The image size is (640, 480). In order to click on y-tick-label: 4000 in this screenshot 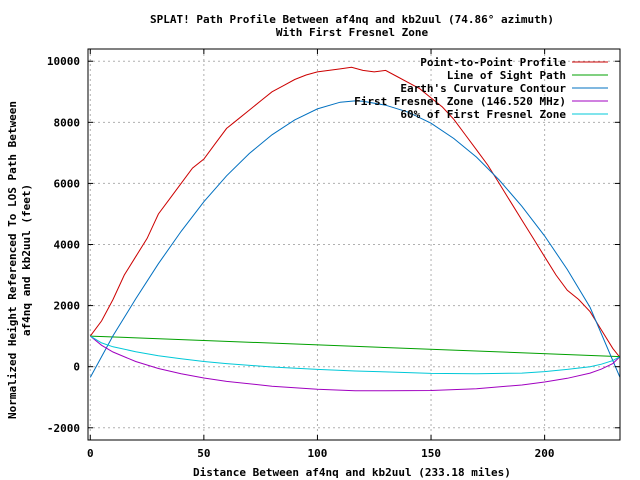, I will do `click(67, 245)`.